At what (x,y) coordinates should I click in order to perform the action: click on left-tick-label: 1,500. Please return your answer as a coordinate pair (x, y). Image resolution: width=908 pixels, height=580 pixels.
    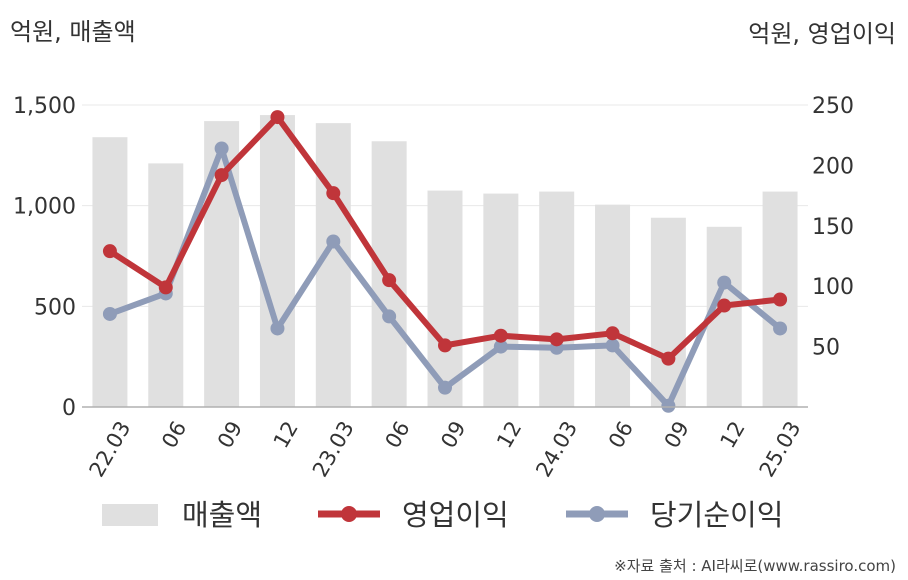
    Looking at the image, I should click on (44, 106).